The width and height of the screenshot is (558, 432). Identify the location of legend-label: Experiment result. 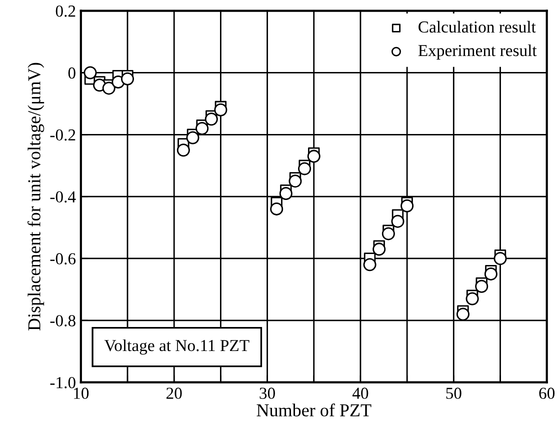
(477, 52).